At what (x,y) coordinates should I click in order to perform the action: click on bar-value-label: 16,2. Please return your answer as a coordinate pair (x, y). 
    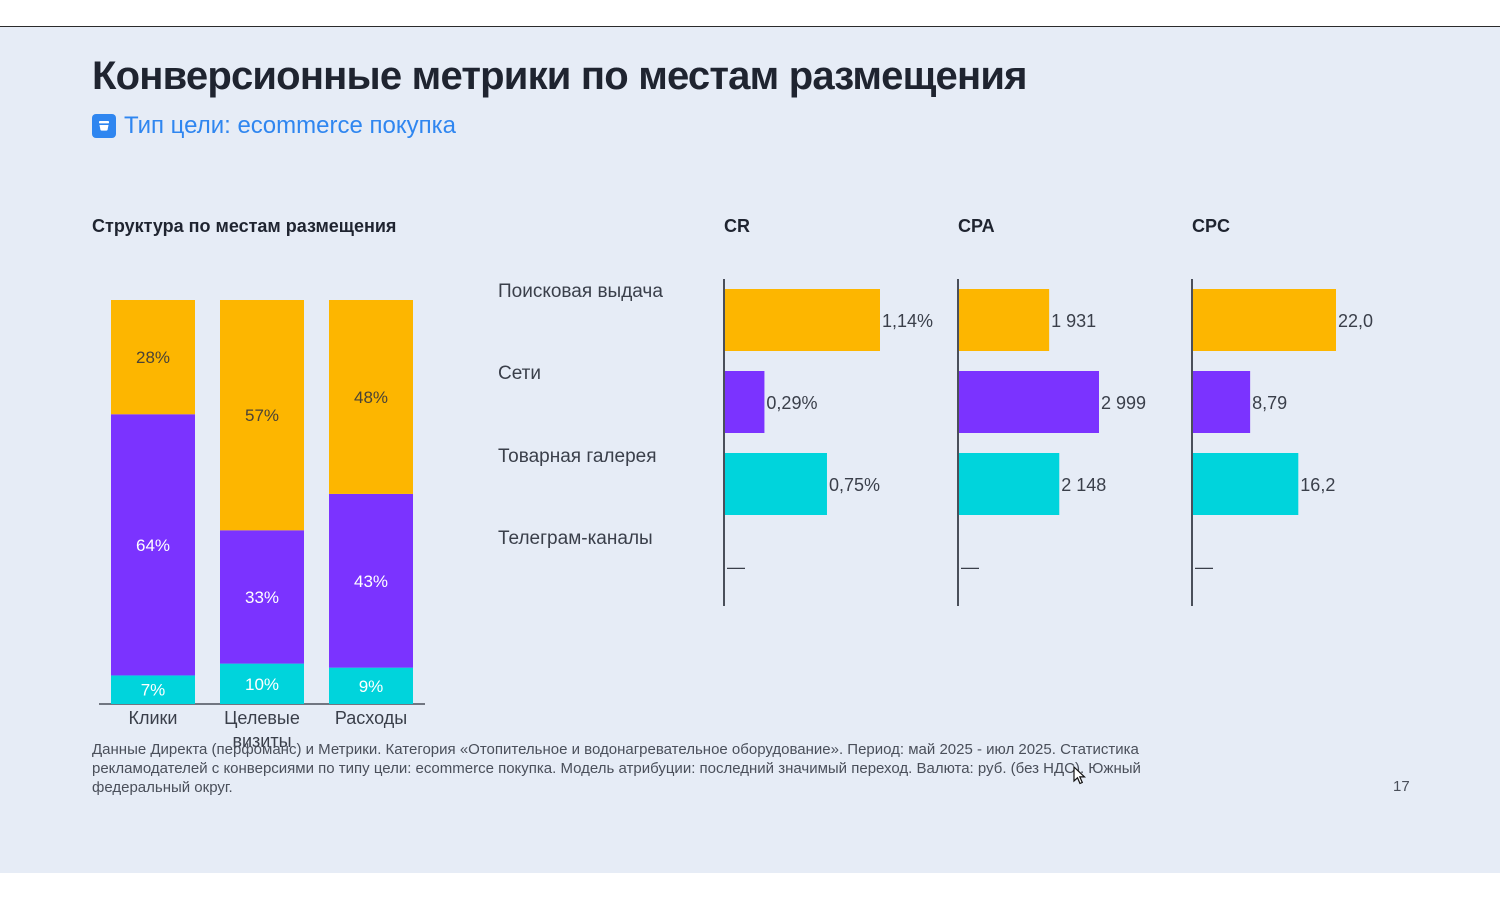
    Looking at the image, I should click on (1317, 485).